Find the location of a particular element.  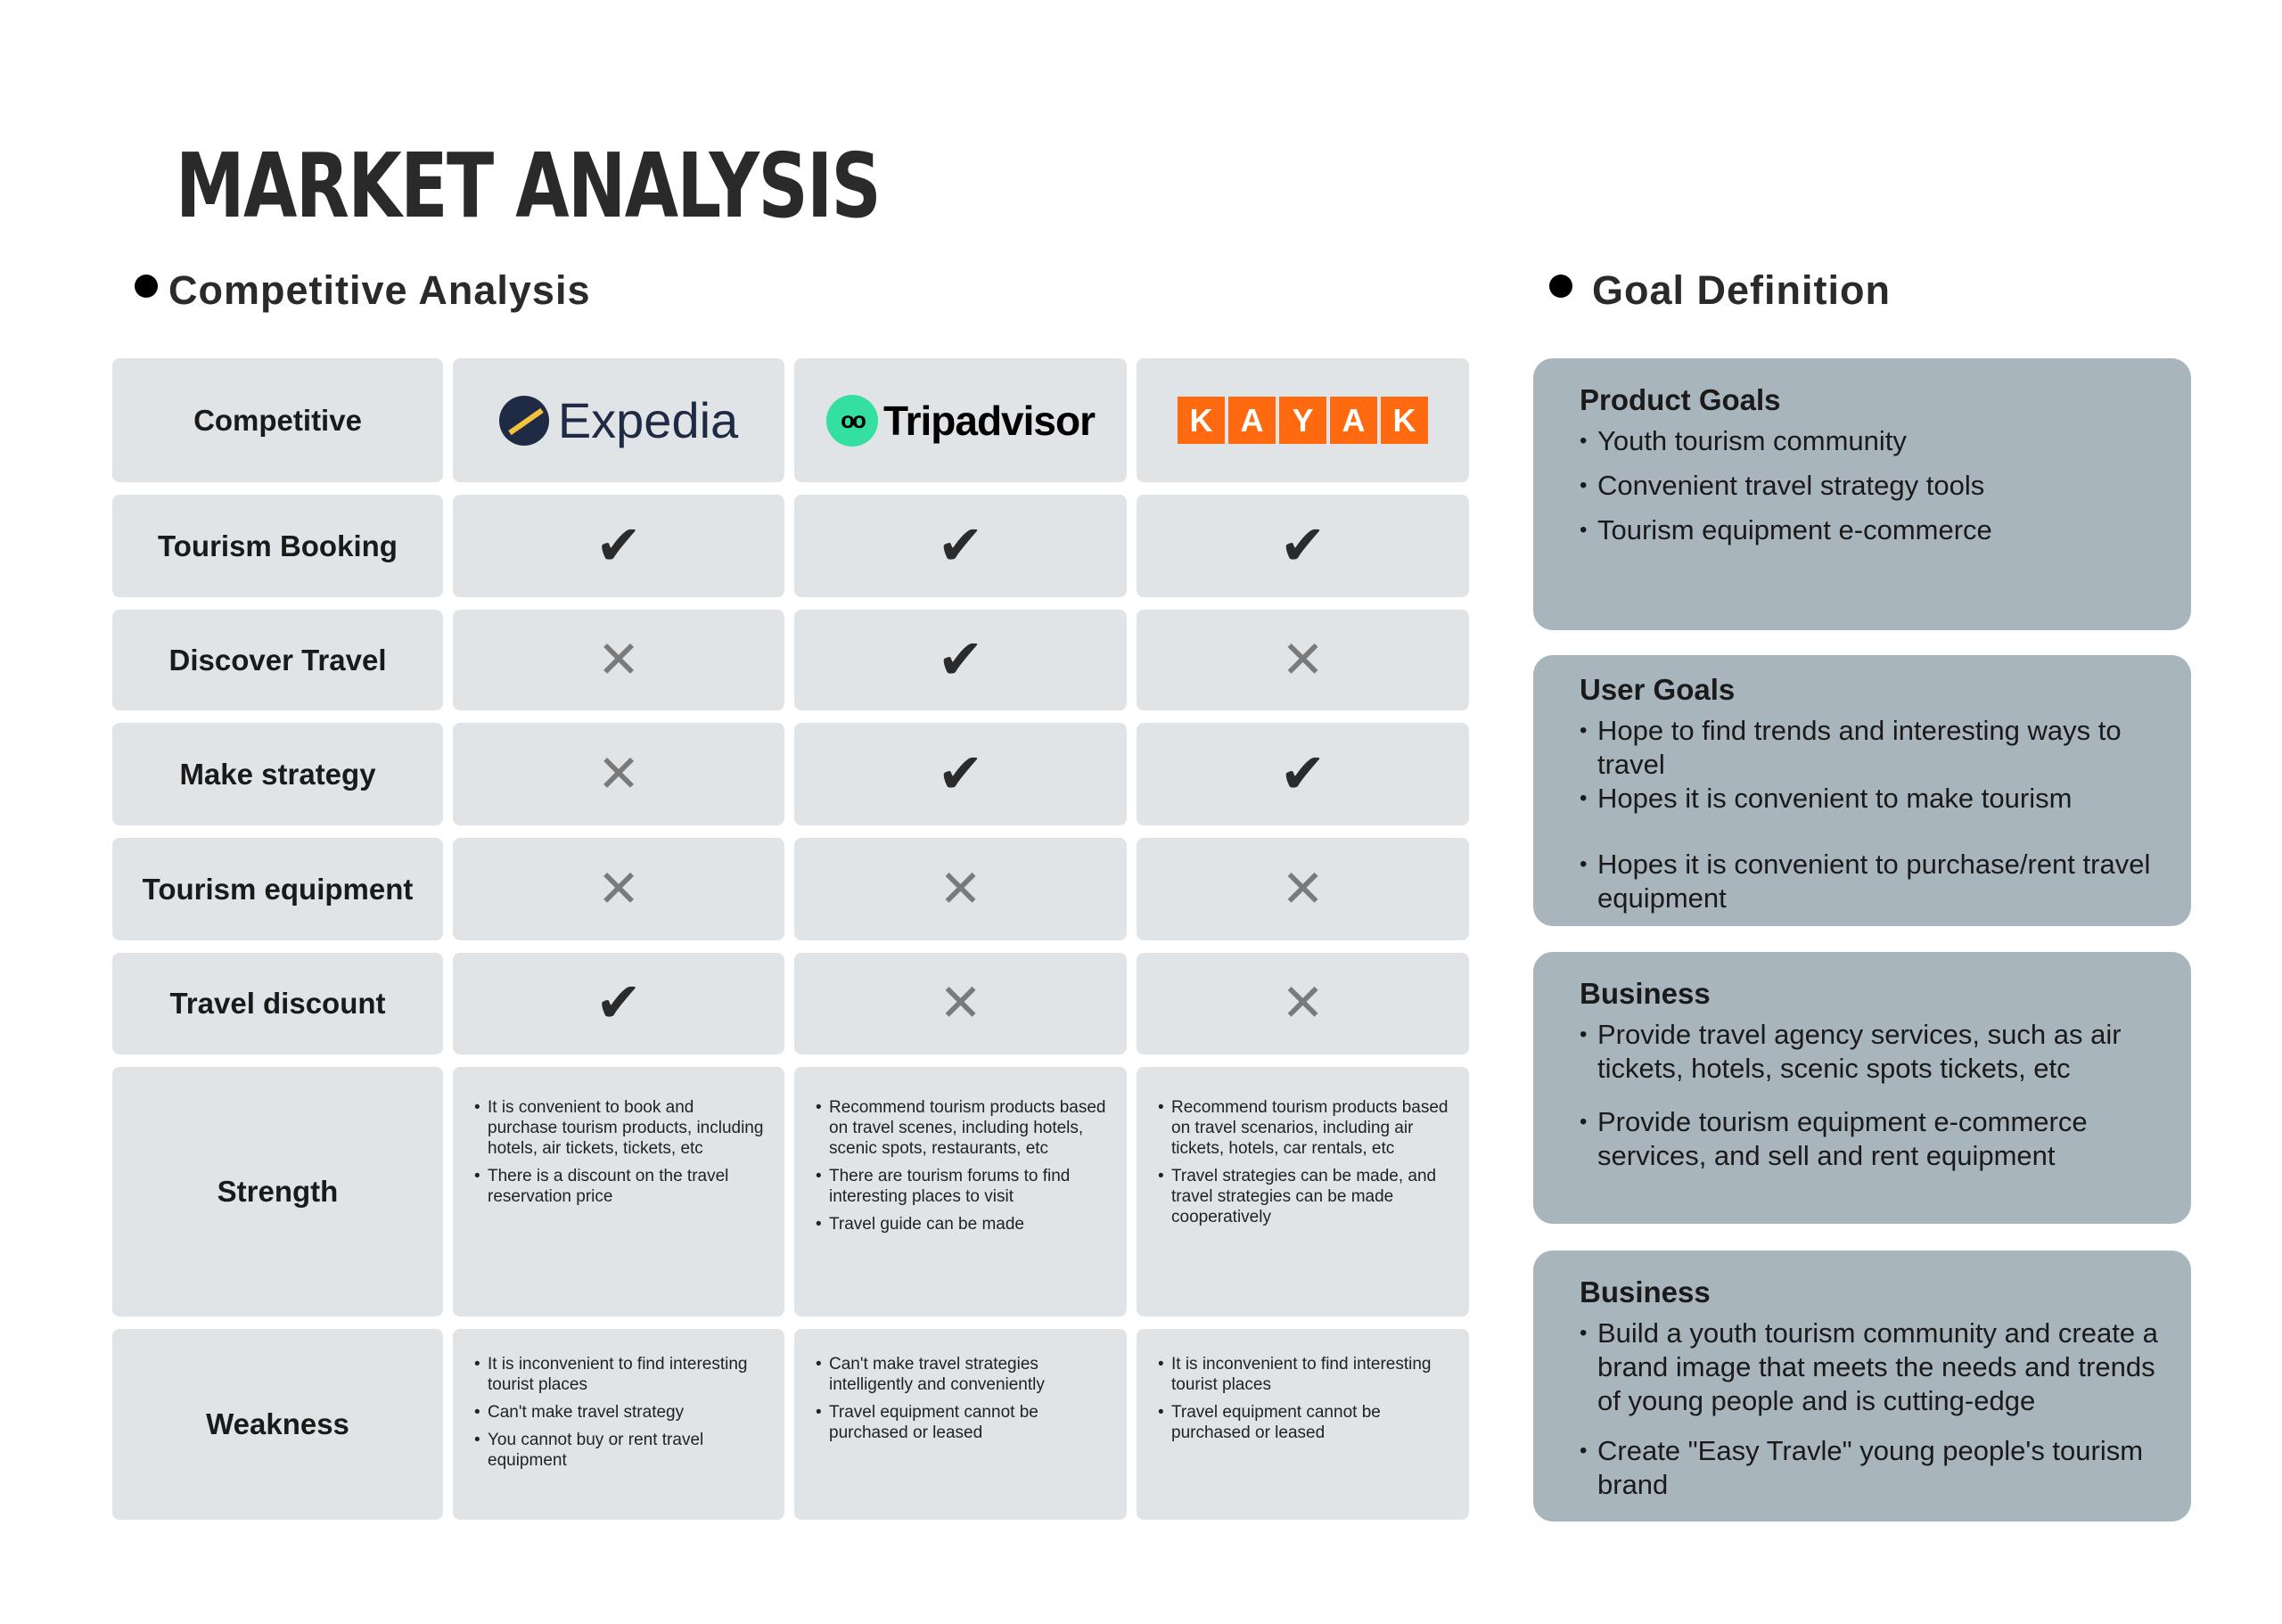

page-title: MARKET ANALYSIS is located at coordinates (529, 186).